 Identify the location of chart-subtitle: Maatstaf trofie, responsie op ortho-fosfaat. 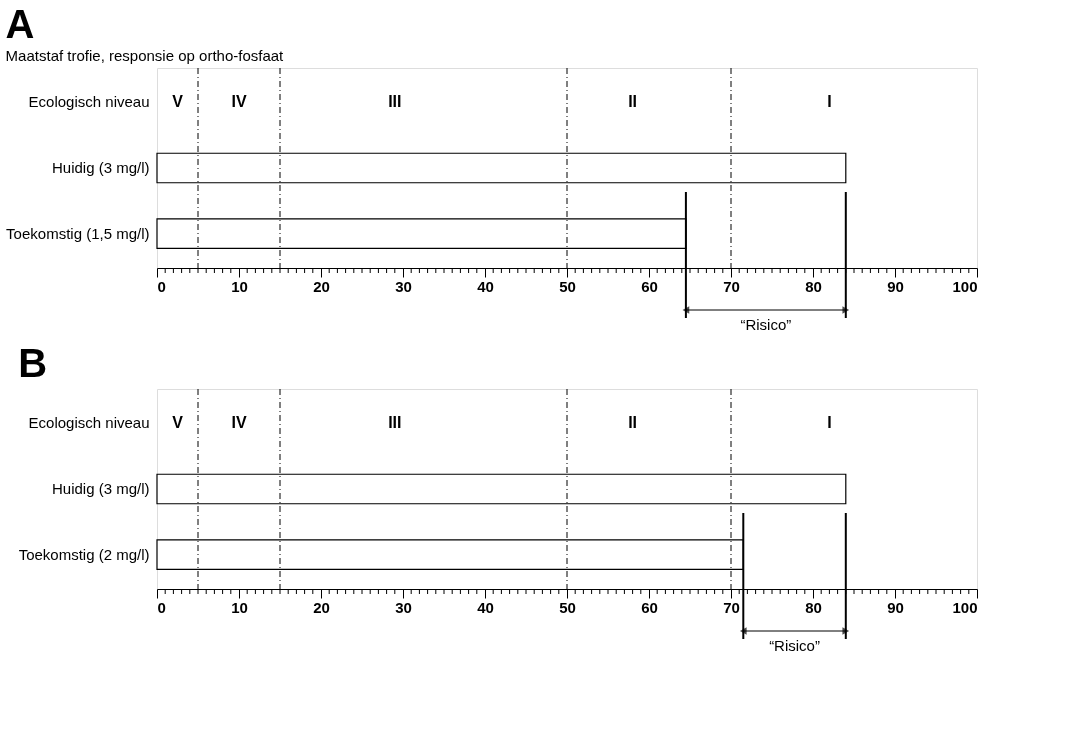
(145, 55).